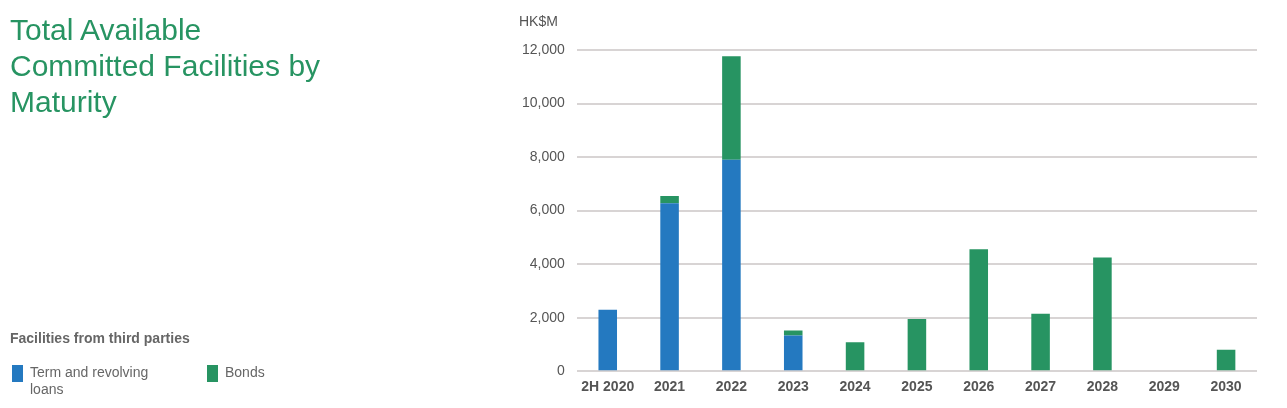 Image resolution: width=1287 pixels, height=408 pixels. What do you see at coordinates (855, 386) in the screenshot?
I see `x-tick-label: 2024` at bounding box center [855, 386].